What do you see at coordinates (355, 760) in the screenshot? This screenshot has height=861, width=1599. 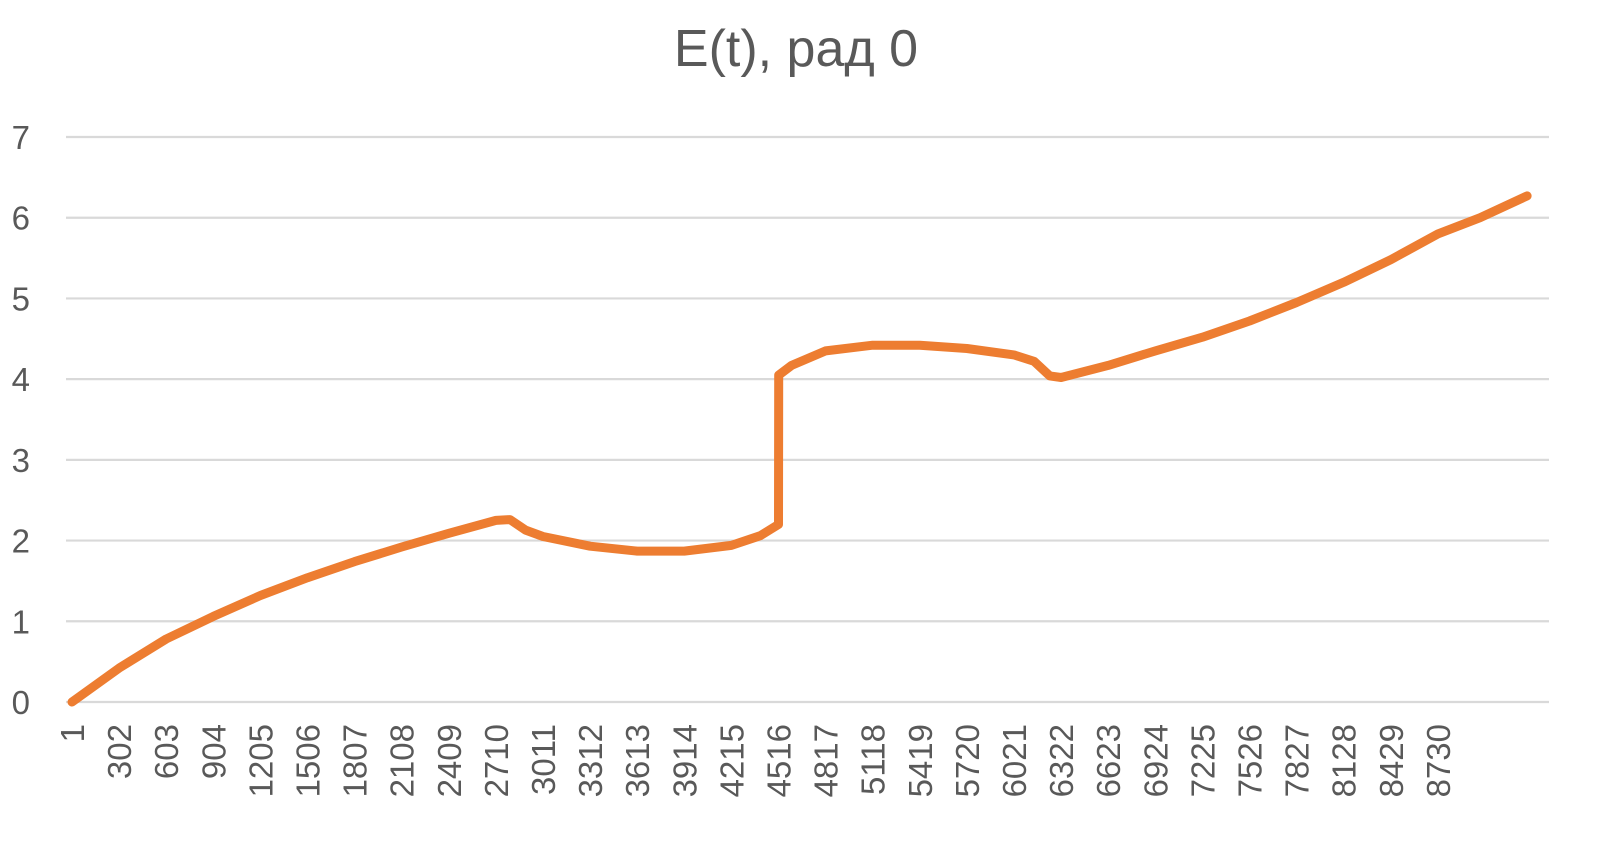 I see `x-tick-label: 1807` at bounding box center [355, 760].